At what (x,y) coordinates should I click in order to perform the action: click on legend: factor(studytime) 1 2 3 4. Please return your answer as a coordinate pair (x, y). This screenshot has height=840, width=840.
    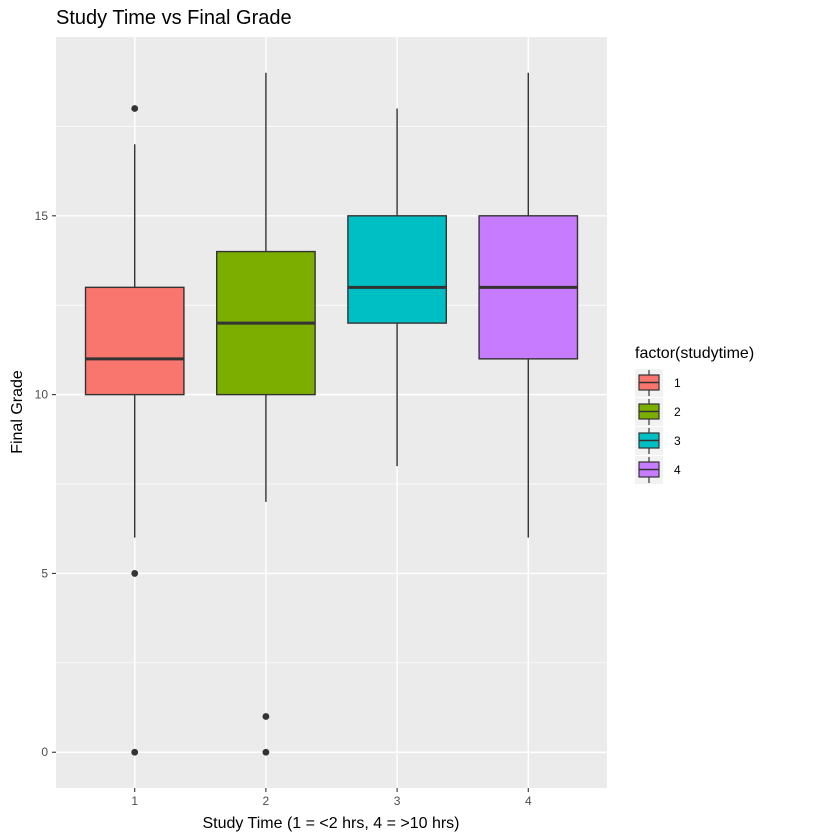
    Looking at the image, I should click on (694, 414).